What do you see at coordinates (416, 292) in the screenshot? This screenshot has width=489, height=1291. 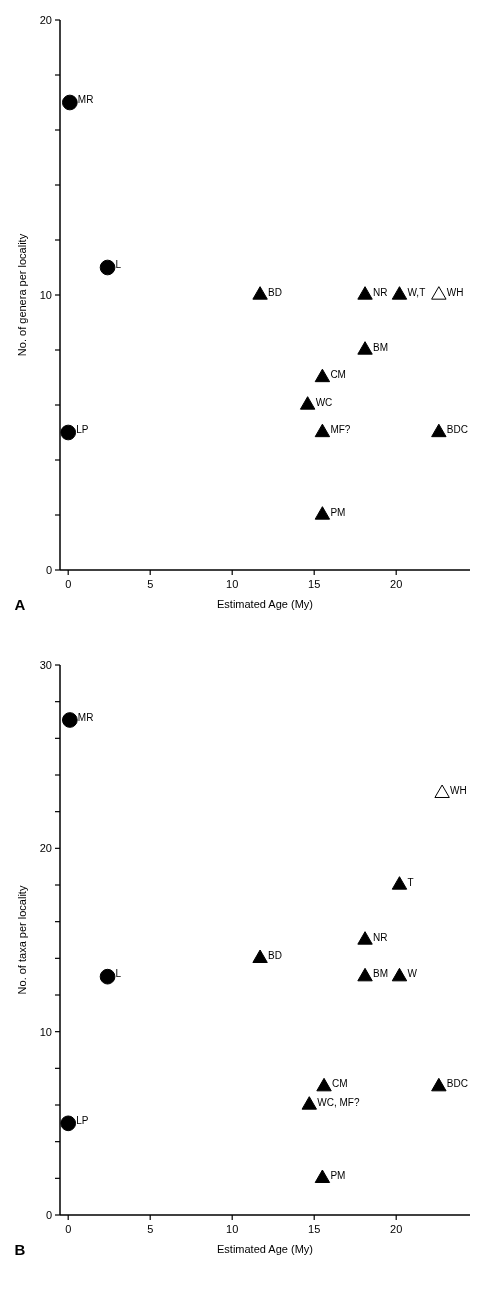 I see `annotation: W,T` at bounding box center [416, 292].